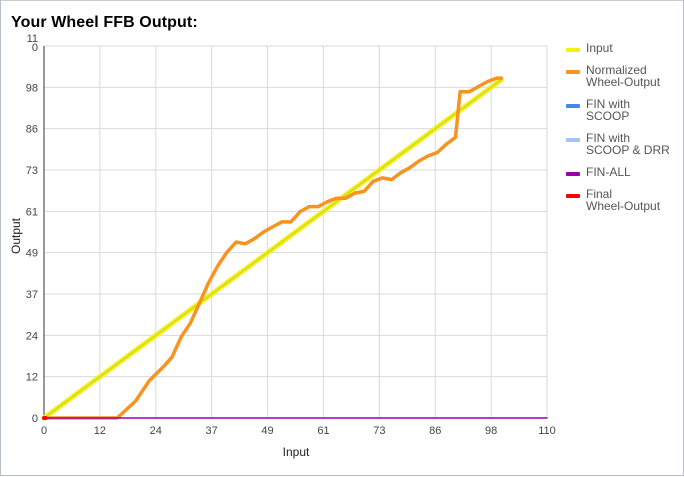 This screenshot has height=477, width=684. I want to click on x-tick-label: 110, so click(547, 431).